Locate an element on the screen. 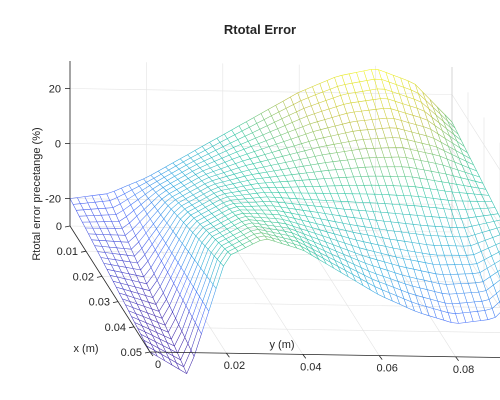 The height and width of the screenshot is (400, 500). x-axis-label: x (m) is located at coordinates (85, 349).